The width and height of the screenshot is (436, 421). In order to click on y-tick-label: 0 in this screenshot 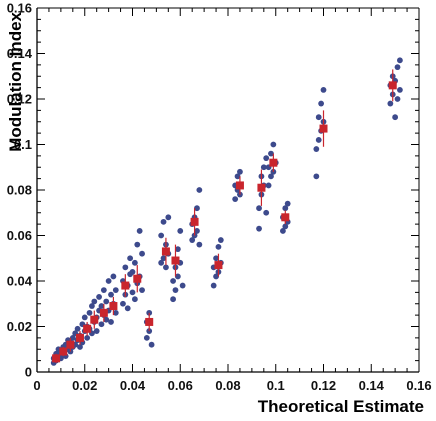, I will do `click(28, 372)`.